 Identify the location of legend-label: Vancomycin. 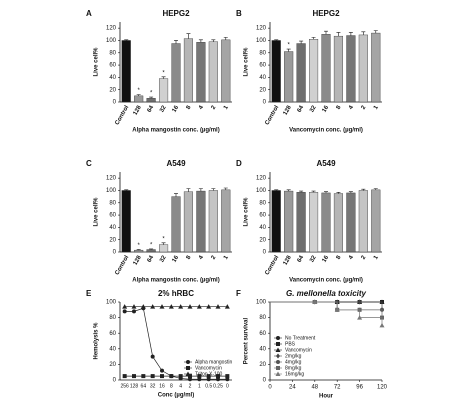
(298, 350).